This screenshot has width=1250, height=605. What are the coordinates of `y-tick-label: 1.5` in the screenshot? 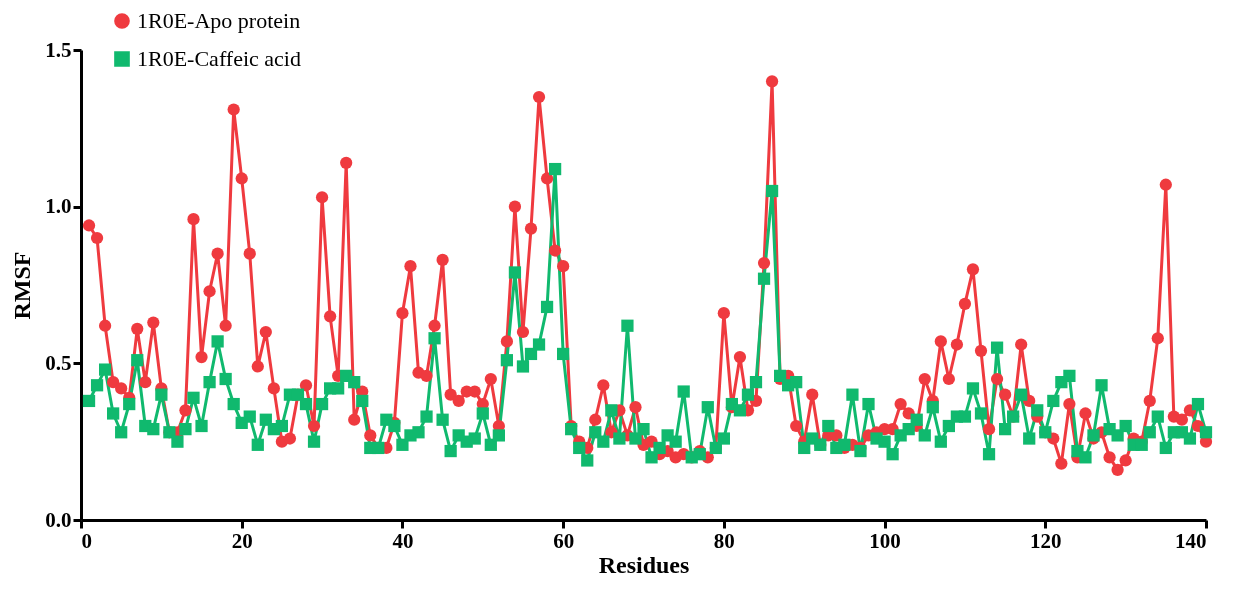 It's located at (58, 49).